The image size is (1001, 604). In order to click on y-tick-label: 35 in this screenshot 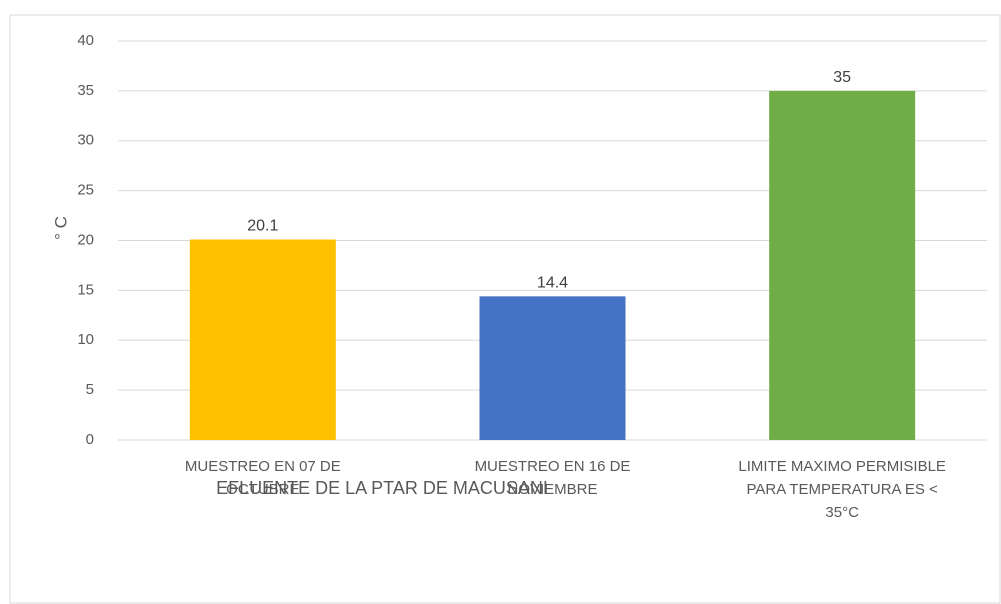, I will do `click(85, 90)`.